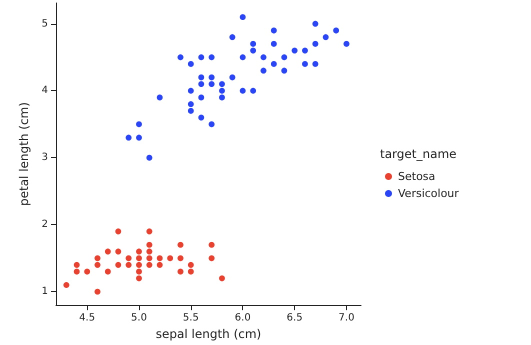 The height and width of the screenshot is (345, 531). What do you see at coordinates (418, 154) in the screenshot?
I see `legend-title: target_name` at bounding box center [418, 154].